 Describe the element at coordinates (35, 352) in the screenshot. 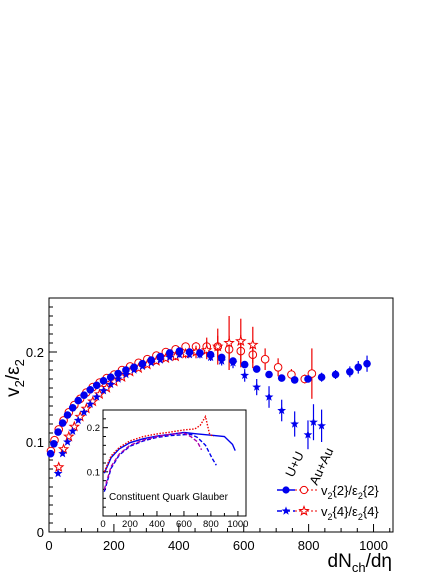

I see `y-tick-label: 0.2` at that location.